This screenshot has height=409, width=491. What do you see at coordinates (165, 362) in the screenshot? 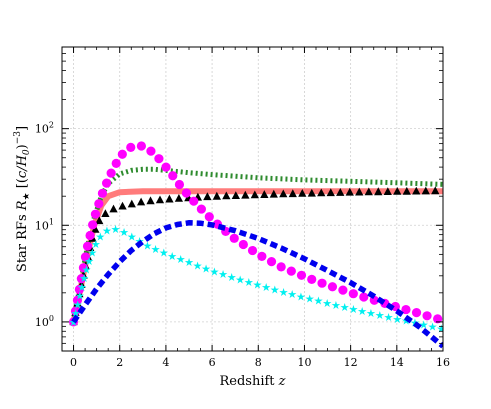
I see `x-tick-label: 4` at bounding box center [165, 362].